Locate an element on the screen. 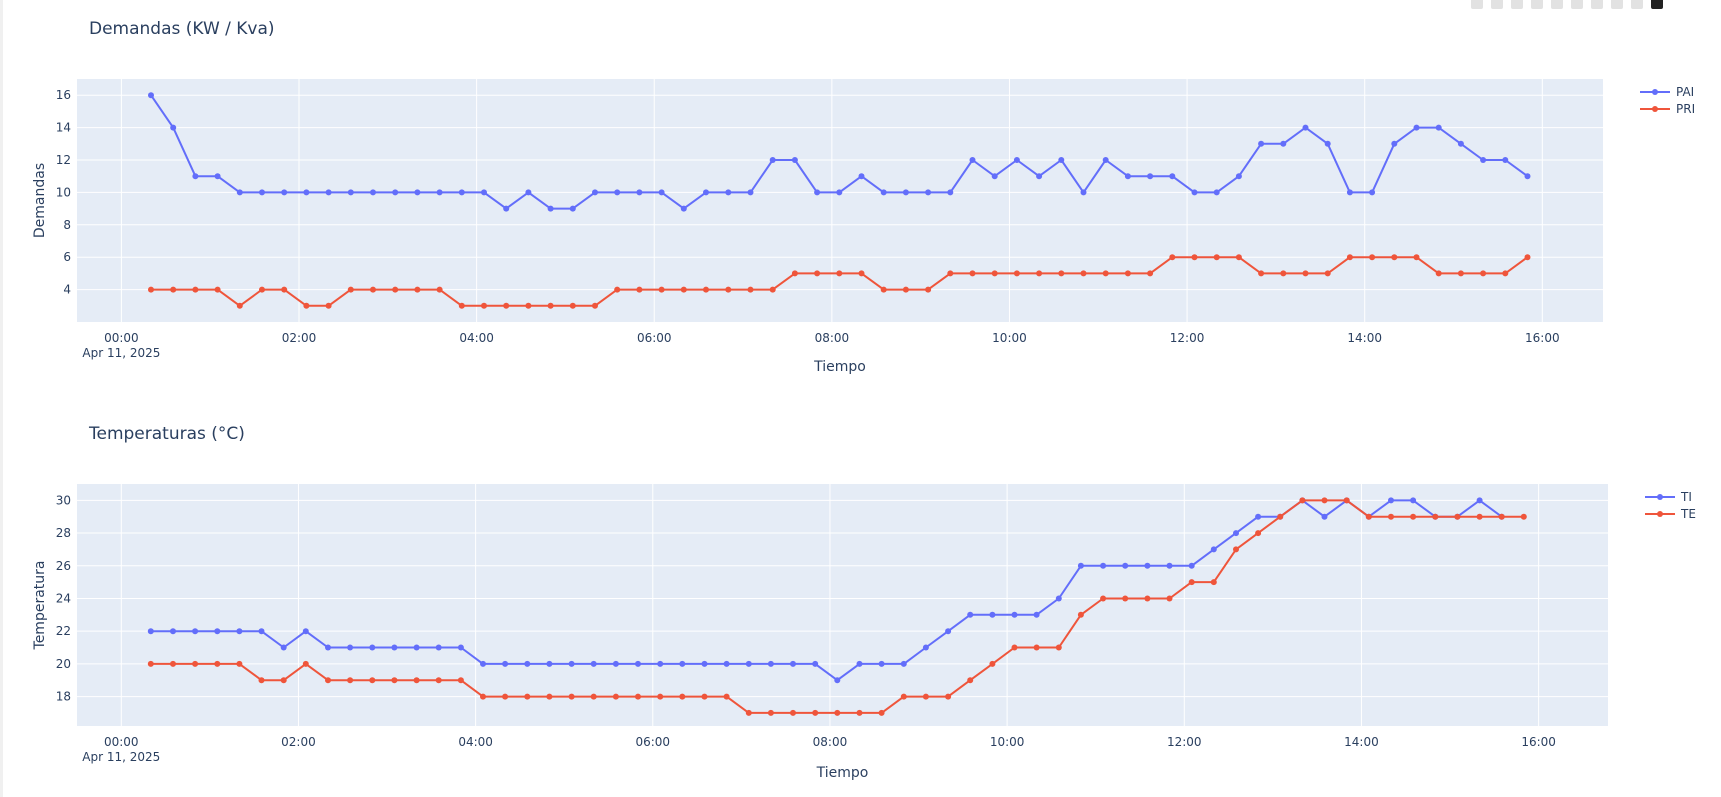 This screenshot has height=797, width=1721. y-tick-label: 20 is located at coordinates (63, 664).